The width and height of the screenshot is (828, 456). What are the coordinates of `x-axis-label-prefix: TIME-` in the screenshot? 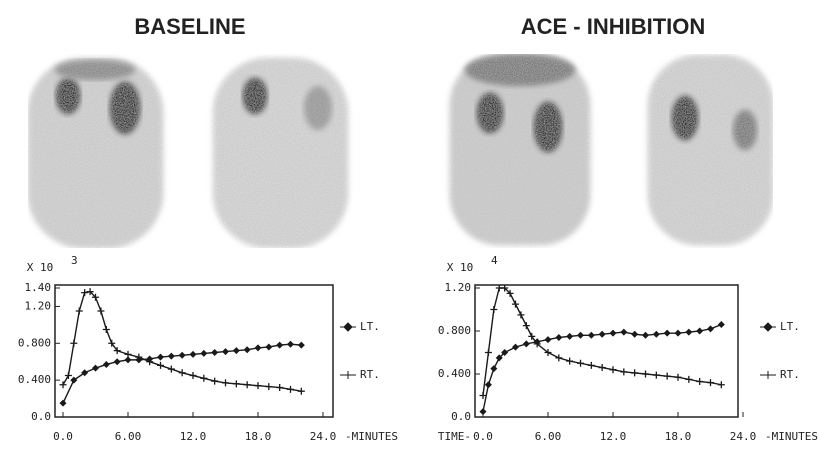 It's located at (454, 436).